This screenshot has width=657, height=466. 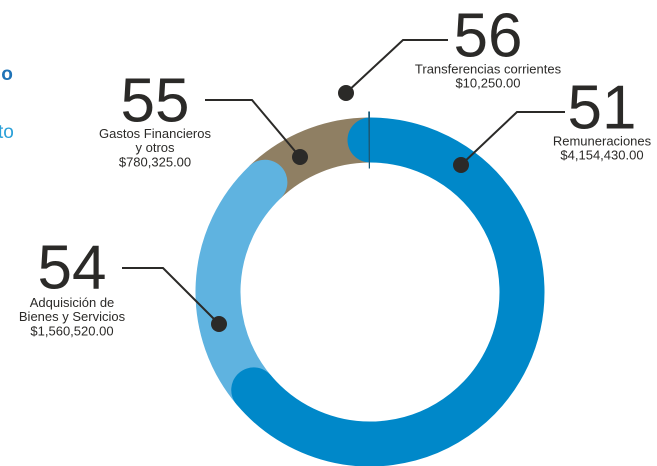 What do you see at coordinates (487, 82) in the screenshot?
I see `segment-value: $10,250.00` at bounding box center [487, 82].